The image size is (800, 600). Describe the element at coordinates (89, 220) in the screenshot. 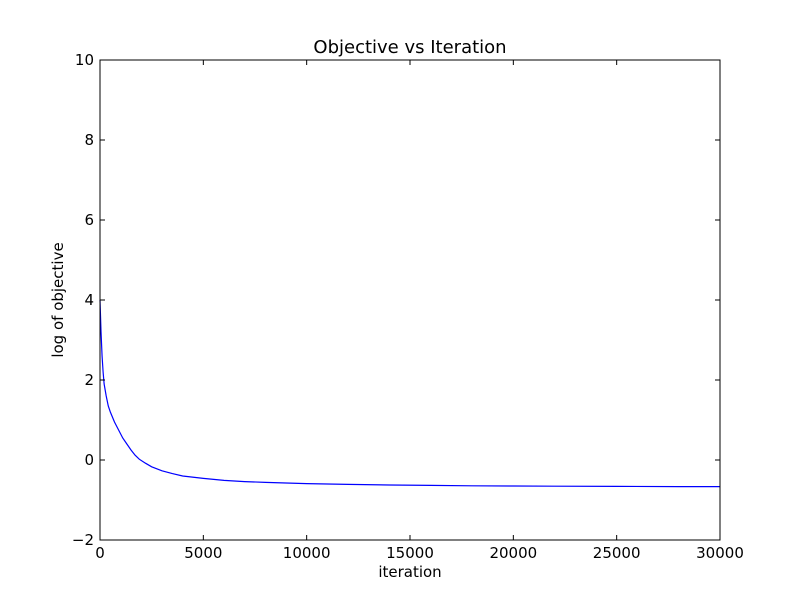

I see `y-tick-label: 6` at that location.